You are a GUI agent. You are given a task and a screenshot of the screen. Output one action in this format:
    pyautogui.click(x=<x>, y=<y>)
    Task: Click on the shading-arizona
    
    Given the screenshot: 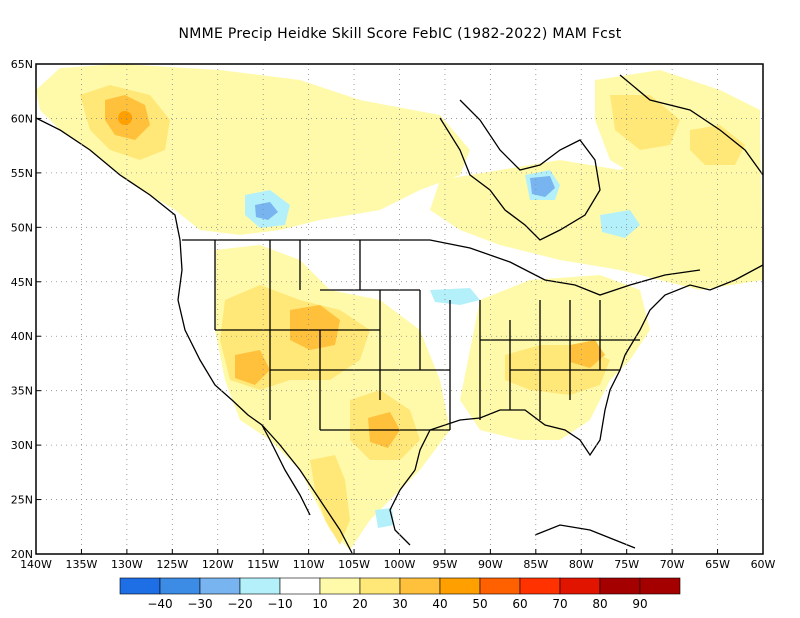 What is the action you would take?
    pyautogui.click(x=252, y=367)
    